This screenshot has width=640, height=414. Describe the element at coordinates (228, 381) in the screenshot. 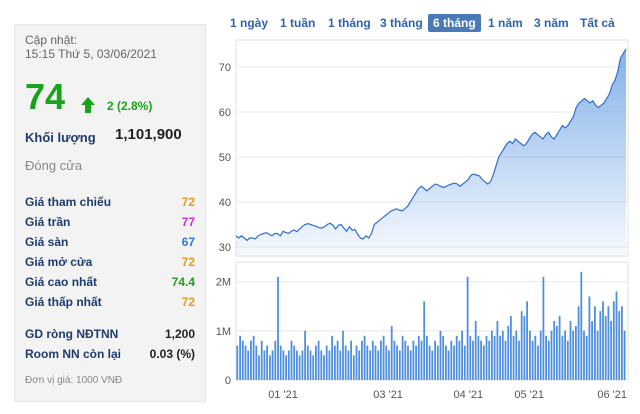

I see `volume-tick-label: 0` at that location.